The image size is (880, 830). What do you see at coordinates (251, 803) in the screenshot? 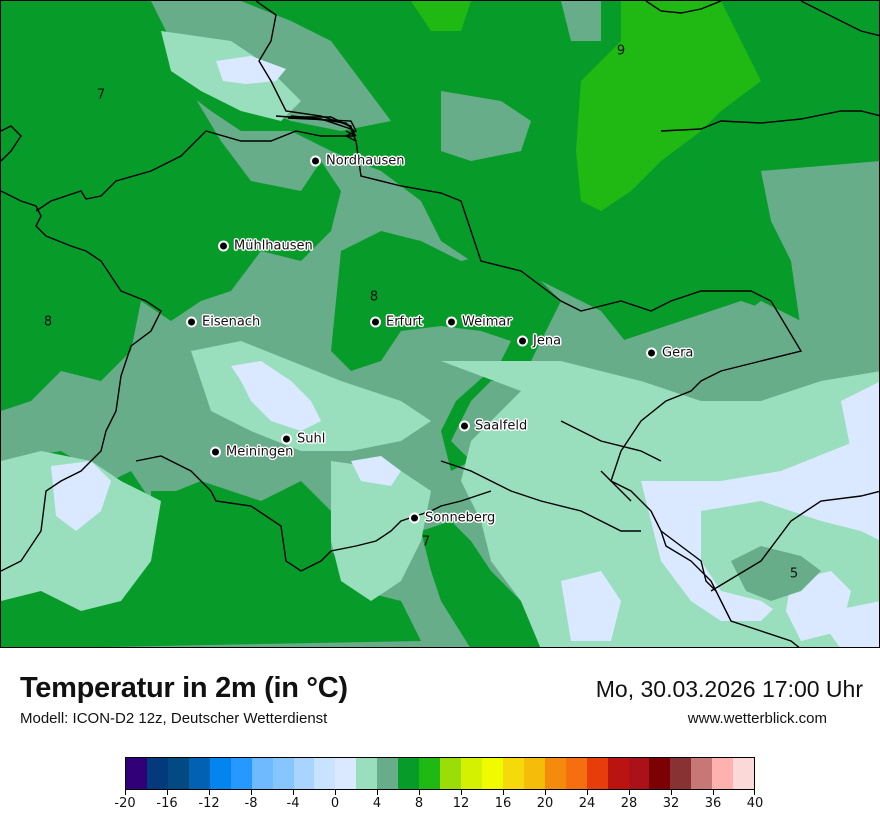
I see `colorbar-tick-label: -8` at bounding box center [251, 803].